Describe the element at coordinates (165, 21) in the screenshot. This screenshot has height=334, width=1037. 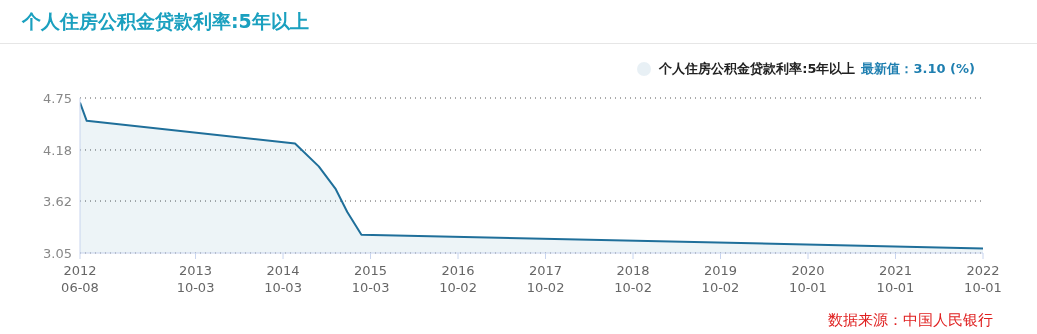
I see `chart-title: 个人住房公积金贷款利率:5年以上` at that location.